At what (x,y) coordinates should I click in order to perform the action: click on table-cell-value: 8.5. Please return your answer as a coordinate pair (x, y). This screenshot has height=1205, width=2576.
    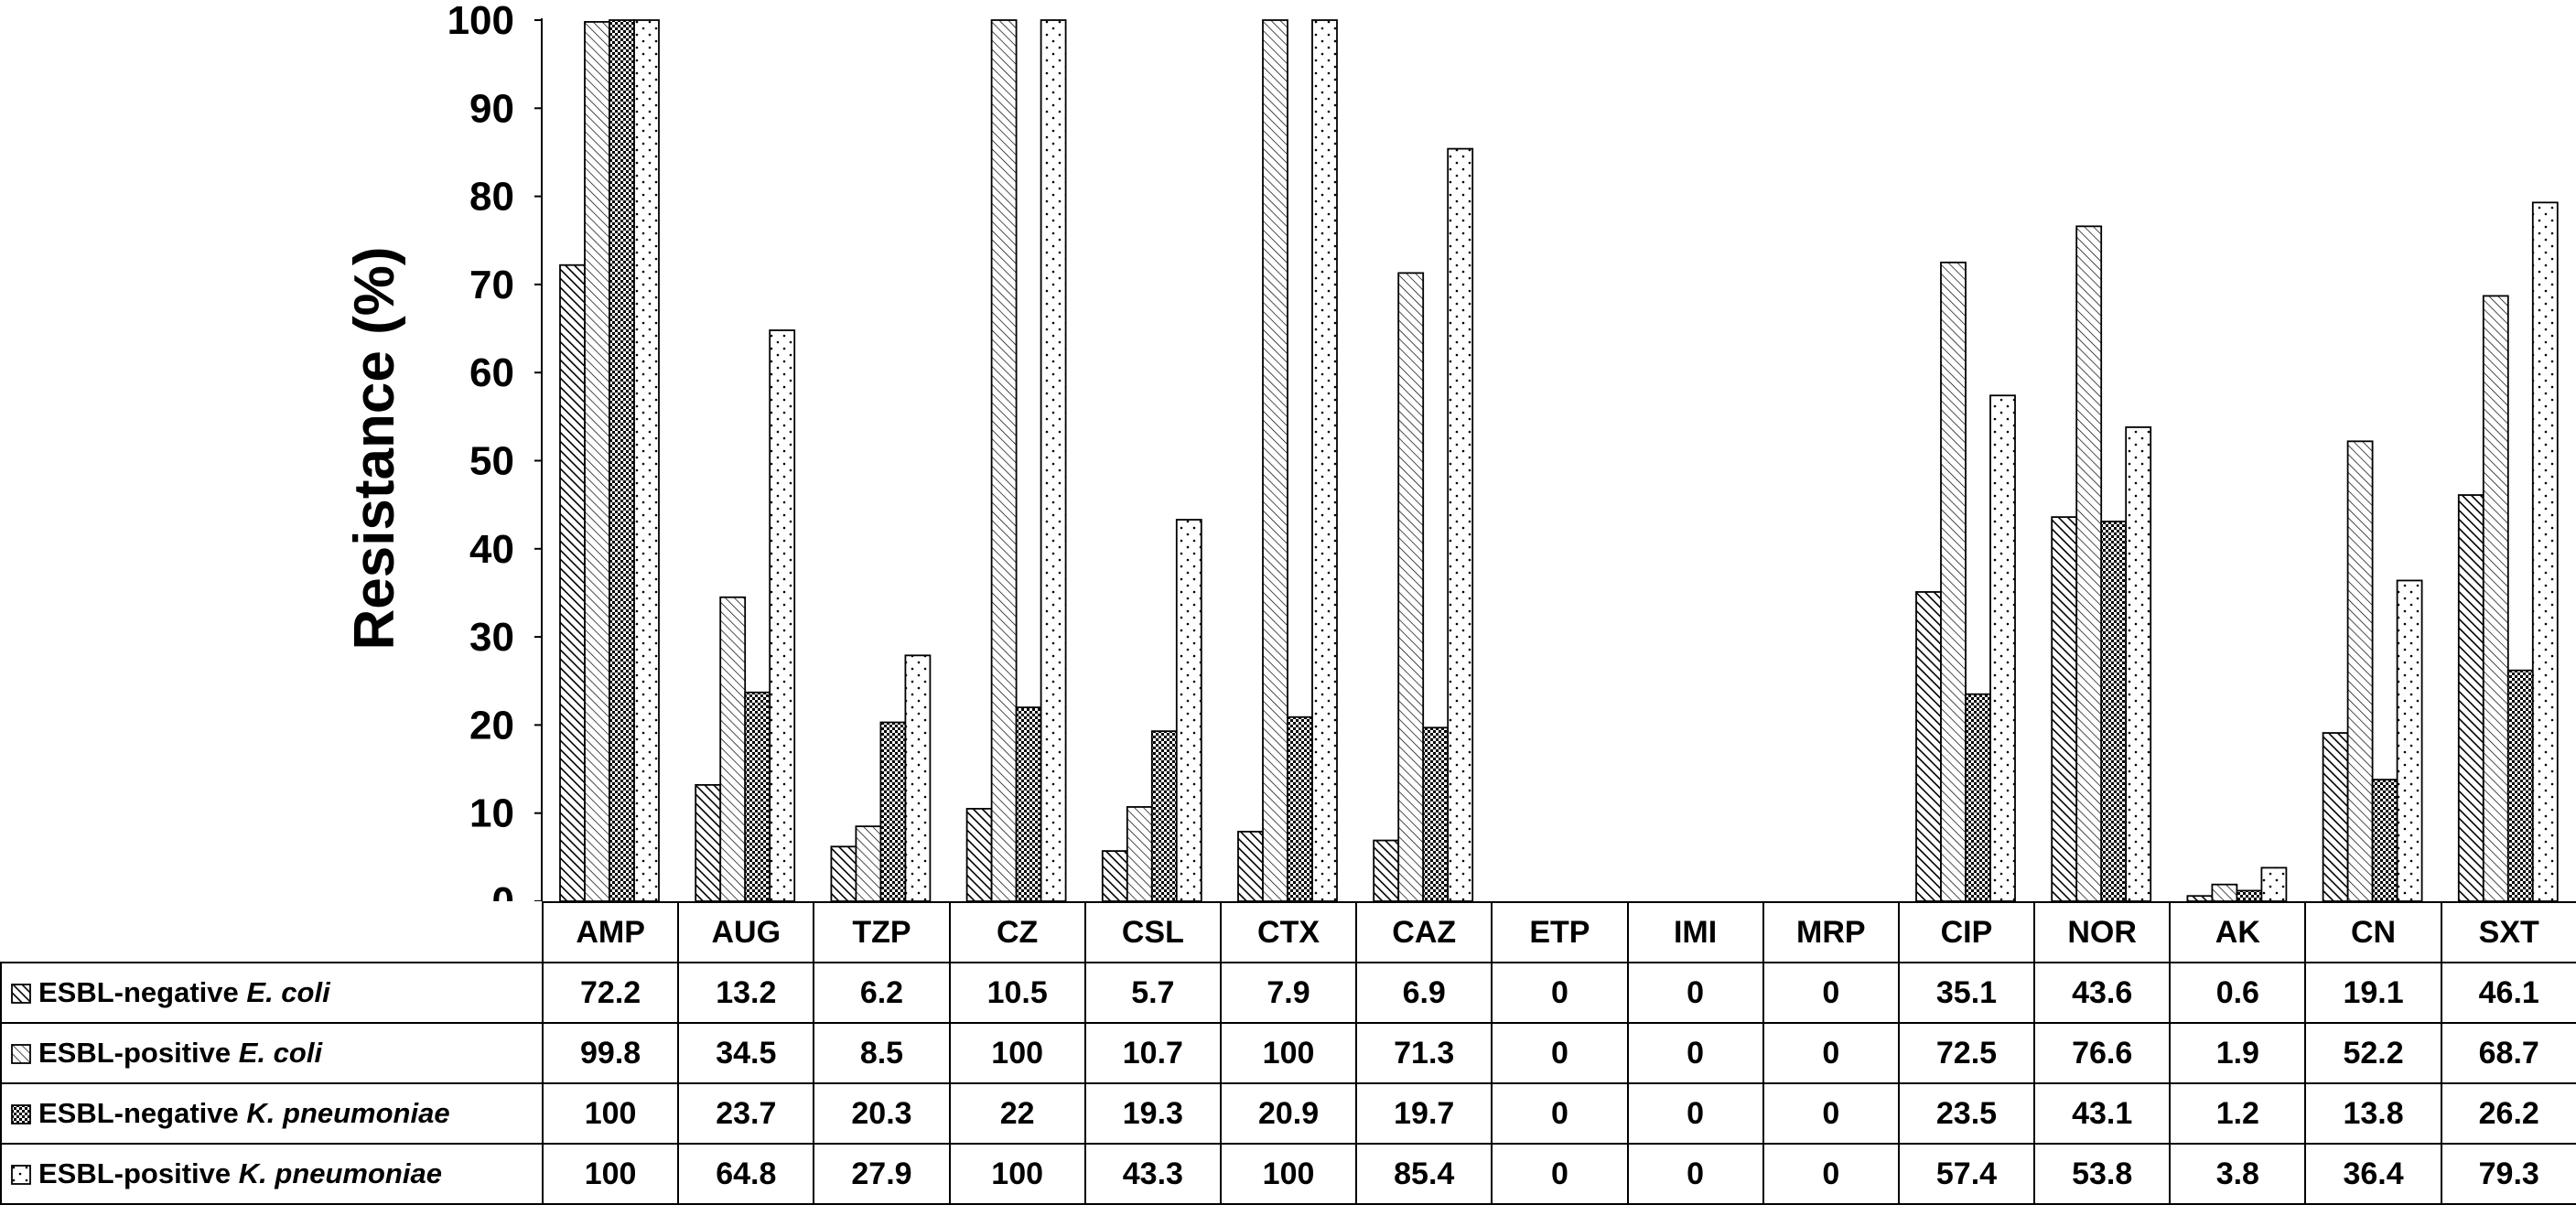
    Looking at the image, I should click on (882, 1053).